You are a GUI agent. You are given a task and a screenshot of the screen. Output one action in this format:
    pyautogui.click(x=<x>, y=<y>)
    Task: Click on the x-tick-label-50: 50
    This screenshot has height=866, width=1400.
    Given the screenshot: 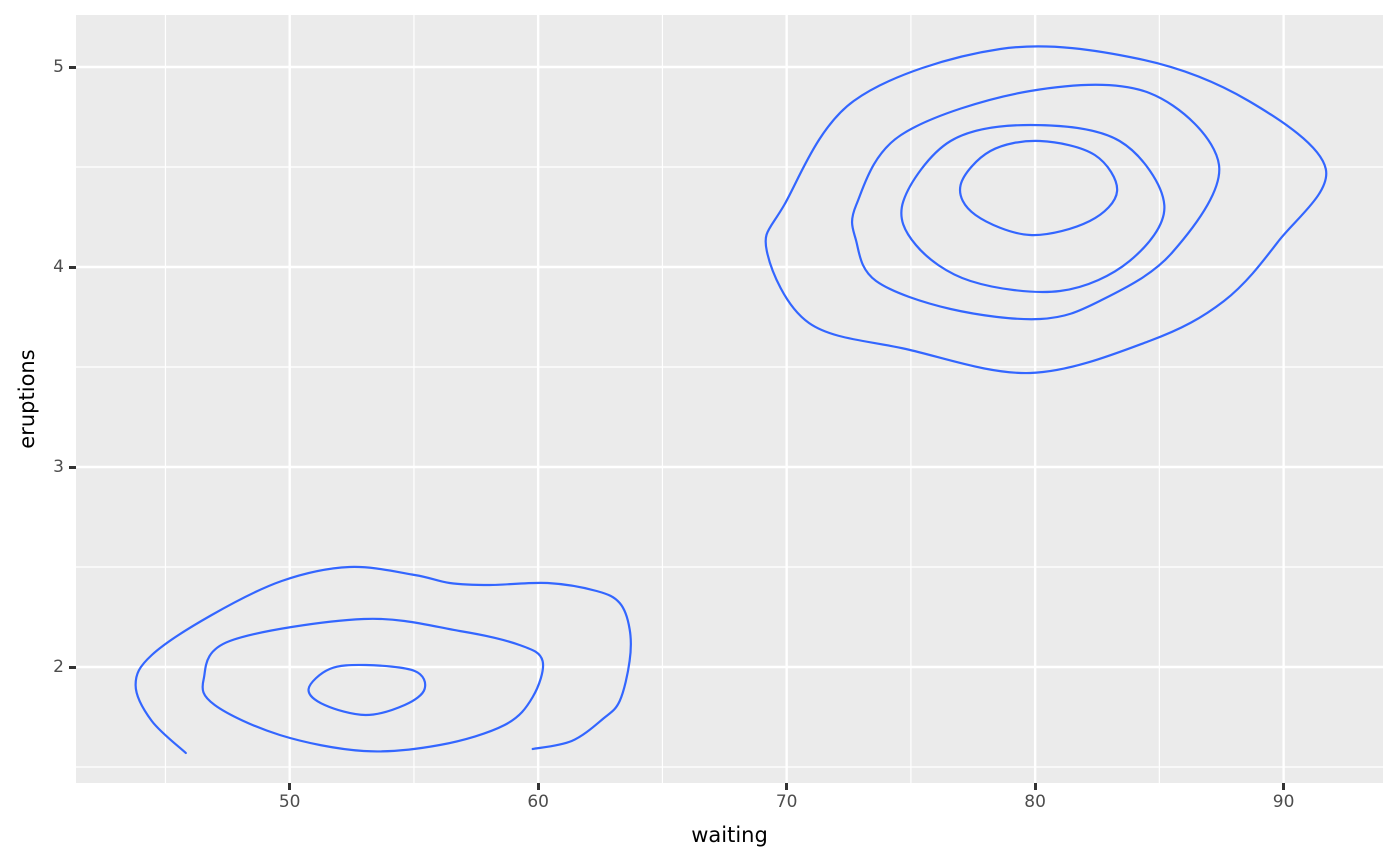 What is the action you would take?
    pyautogui.click(x=289, y=802)
    